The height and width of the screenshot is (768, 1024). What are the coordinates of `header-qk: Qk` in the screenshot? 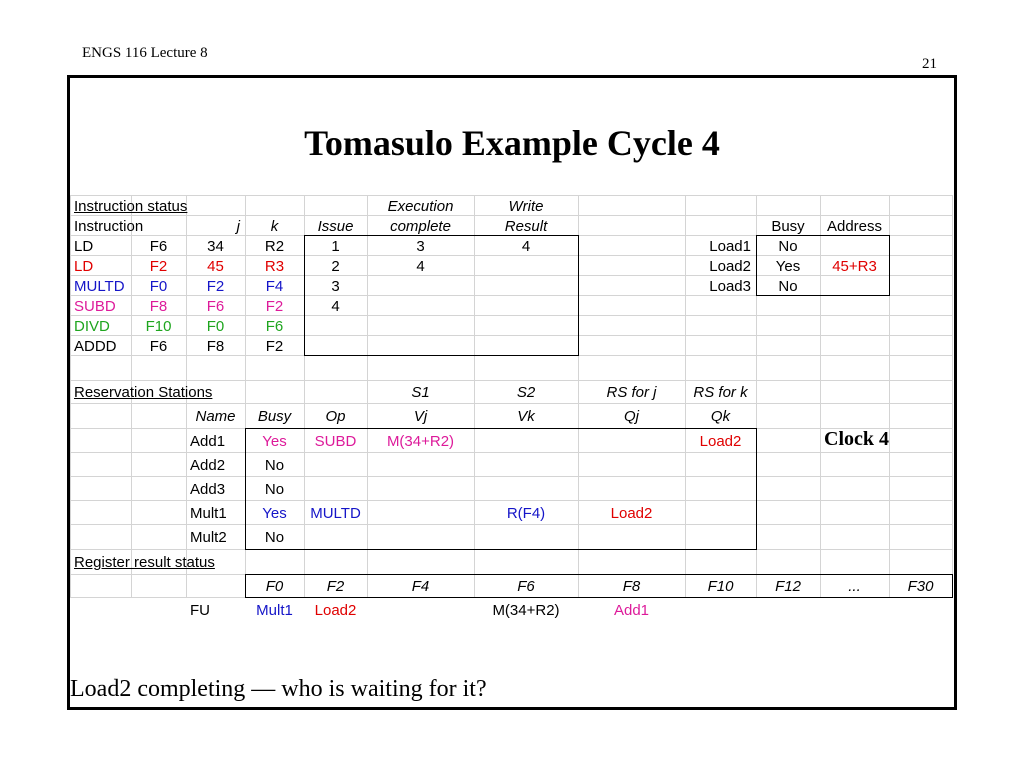 It's located at (720, 416).